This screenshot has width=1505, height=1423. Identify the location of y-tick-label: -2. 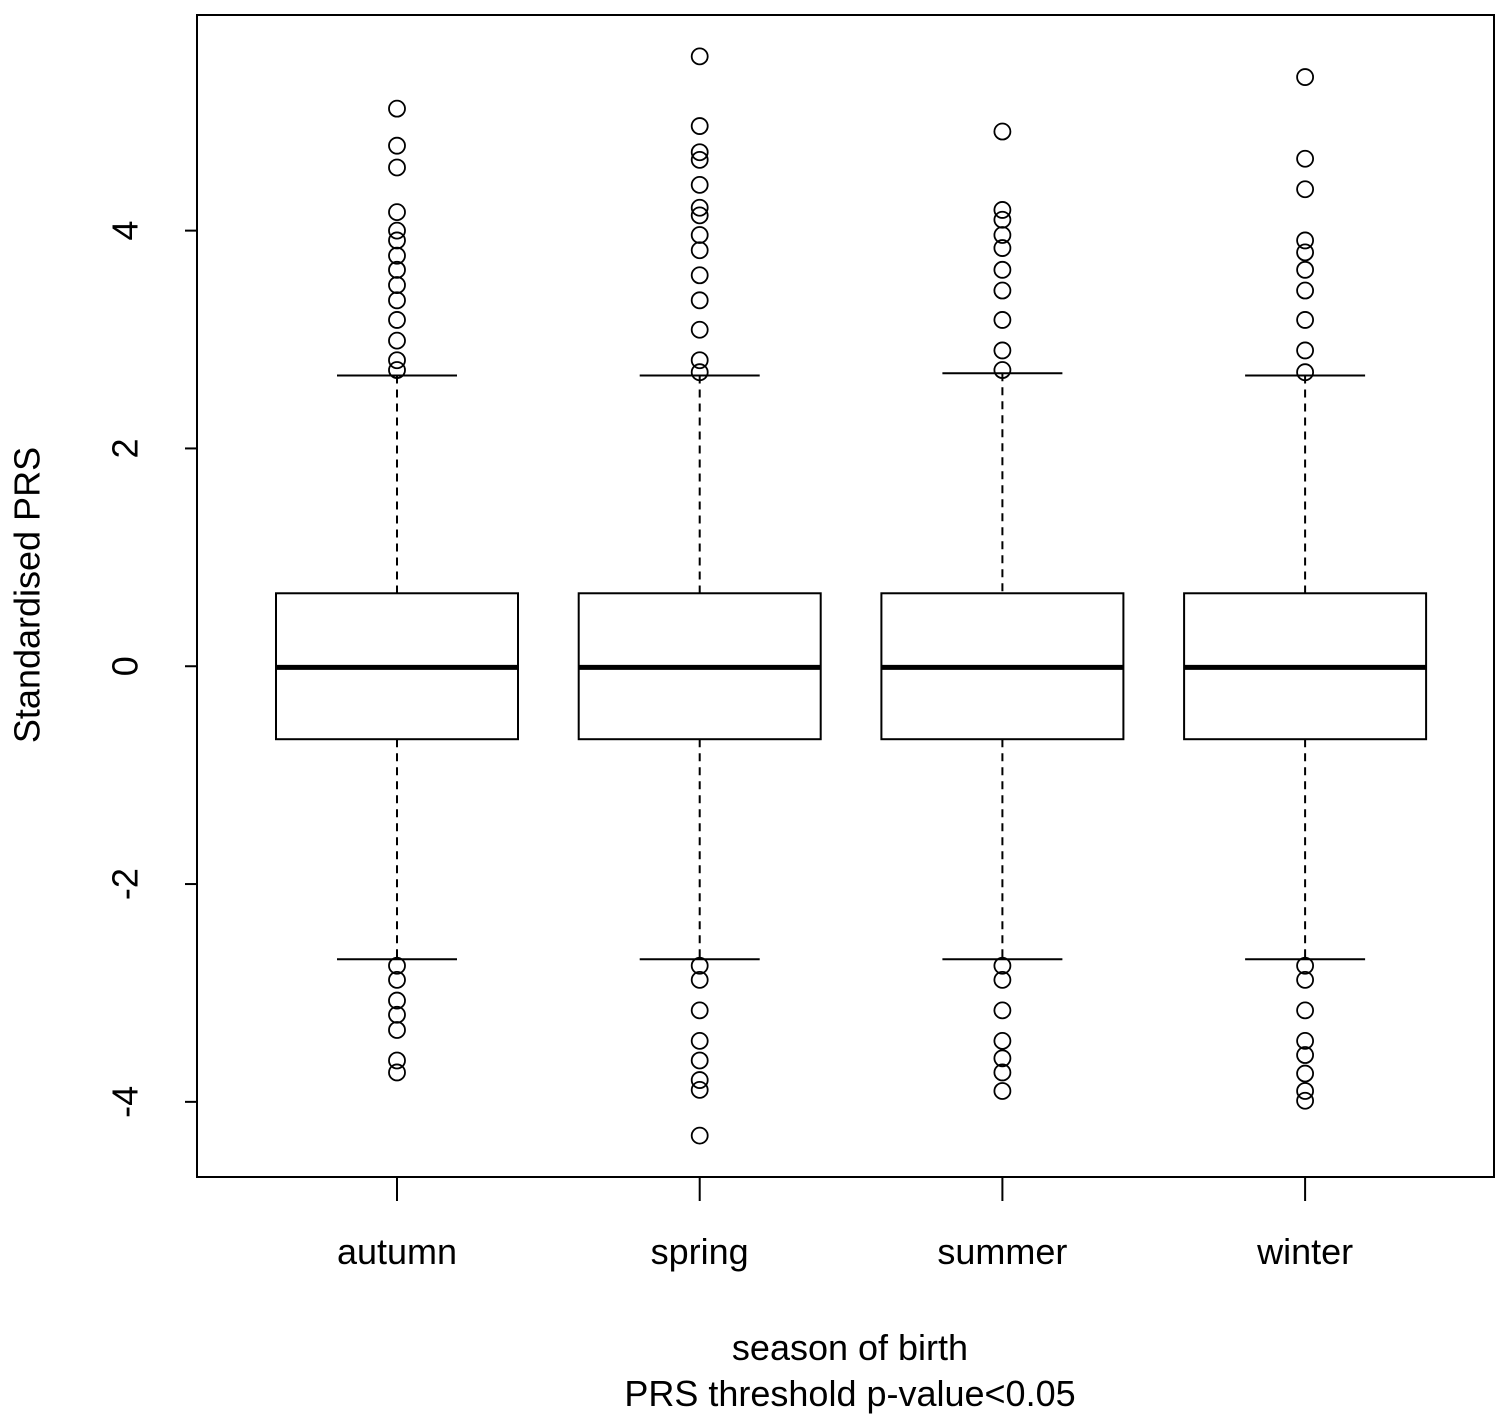
(125, 884).